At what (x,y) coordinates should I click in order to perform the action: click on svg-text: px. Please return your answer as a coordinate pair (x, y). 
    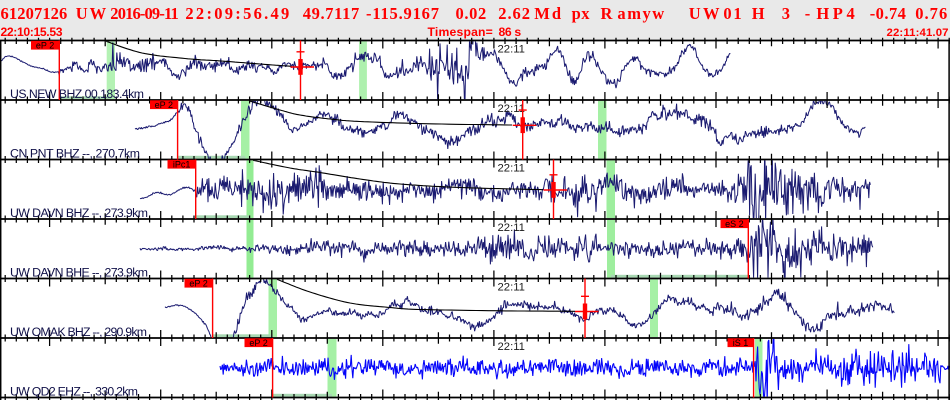
    Looking at the image, I should click on (581, 13).